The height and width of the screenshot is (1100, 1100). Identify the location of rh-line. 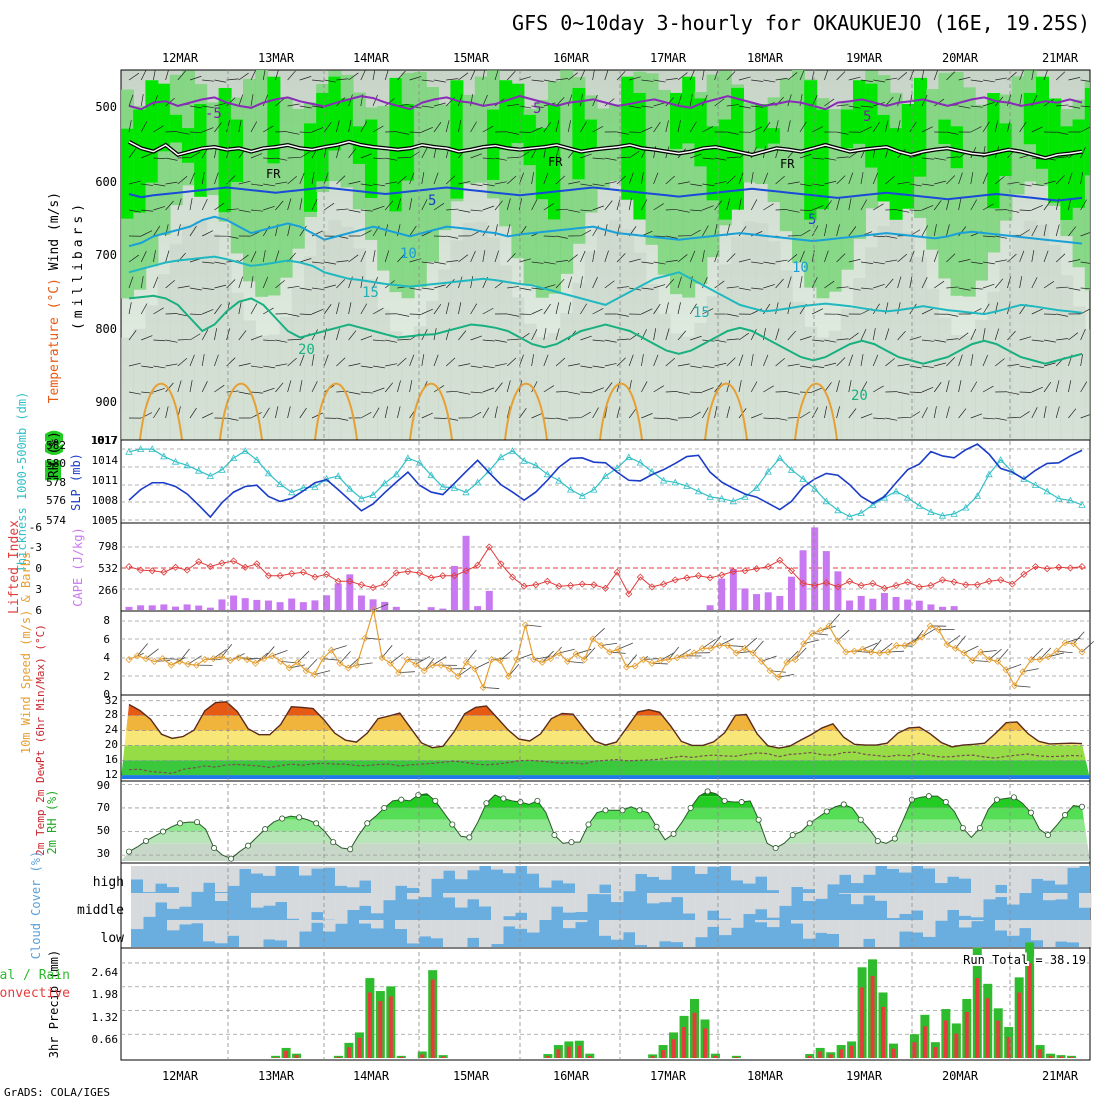
(606, 825).